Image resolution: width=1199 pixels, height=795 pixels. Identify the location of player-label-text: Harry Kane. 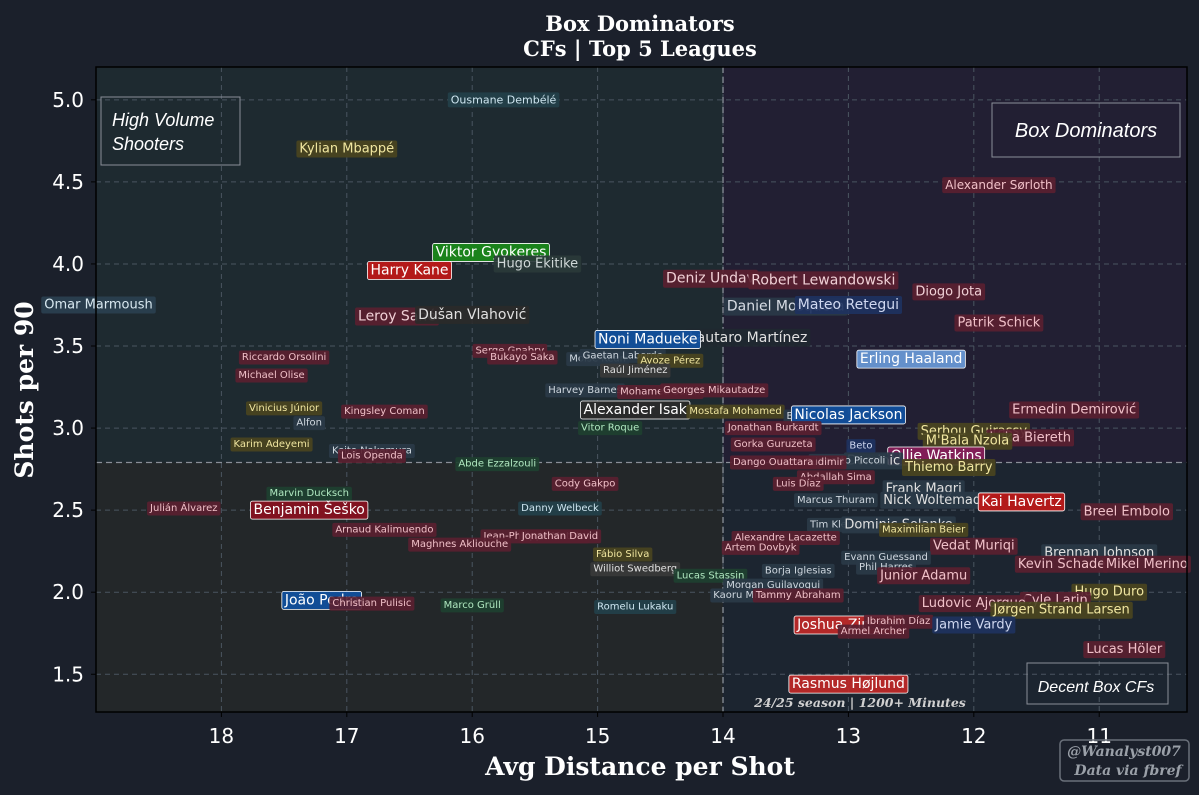
(409, 271).